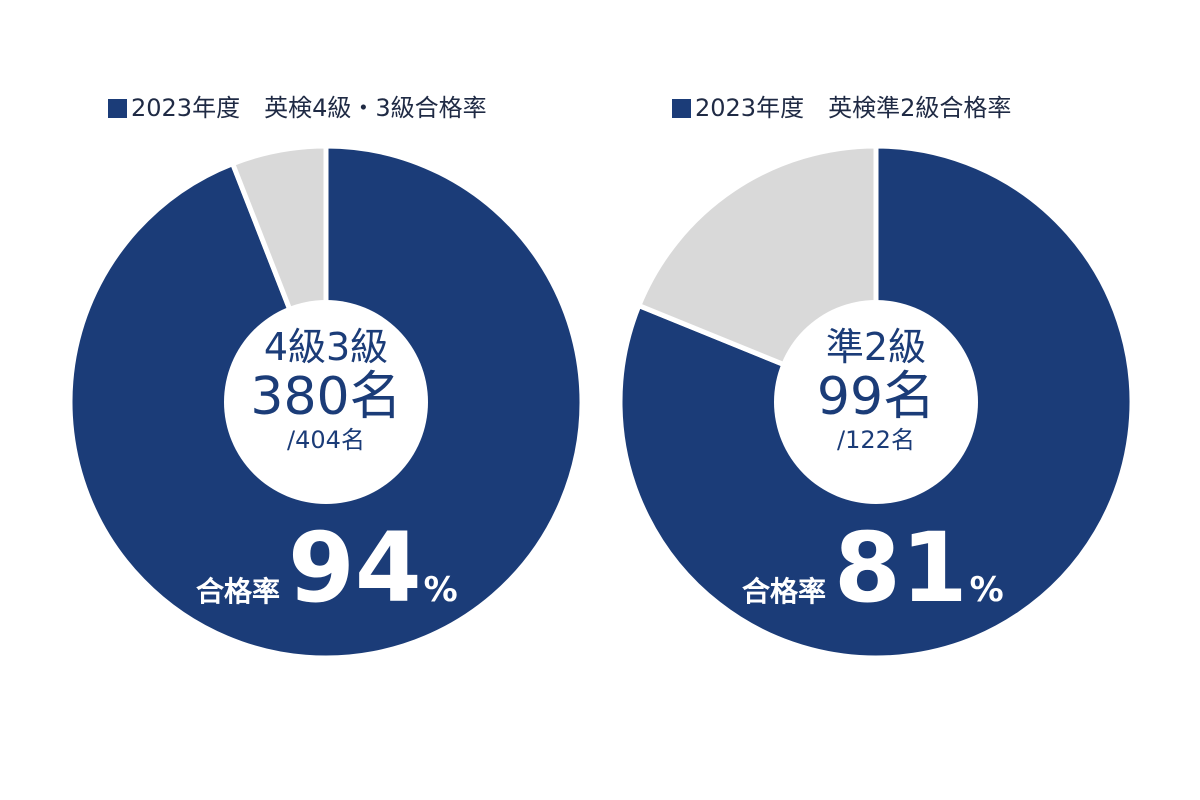  I want to click on pass-rate-value: 94, so click(355, 568).